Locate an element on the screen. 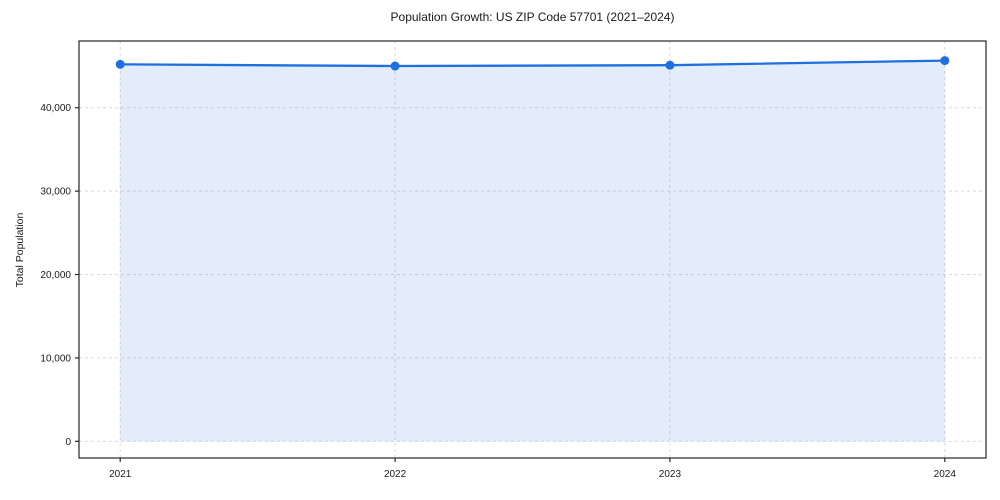  y-tick-label: 0 is located at coordinates (68, 442).